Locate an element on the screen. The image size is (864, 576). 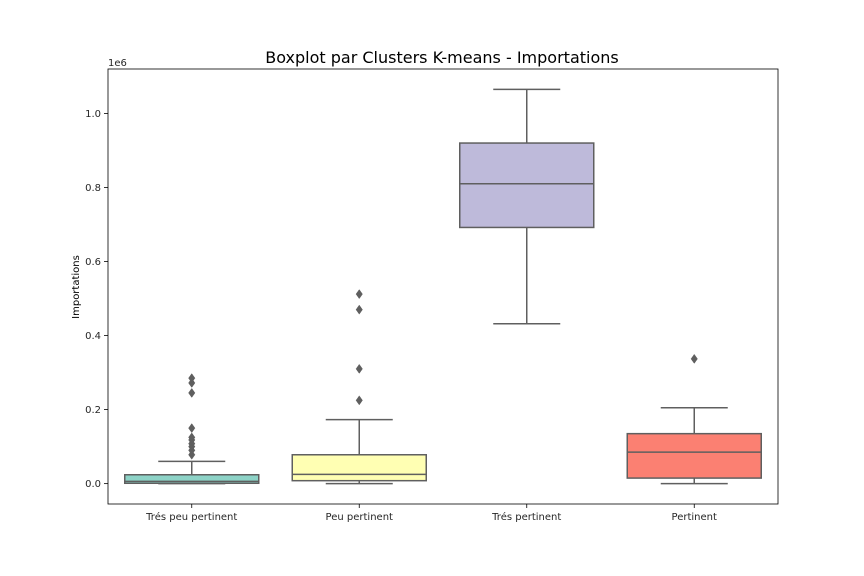
x-tick-label: Peu pertinent is located at coordinates (359, 517).